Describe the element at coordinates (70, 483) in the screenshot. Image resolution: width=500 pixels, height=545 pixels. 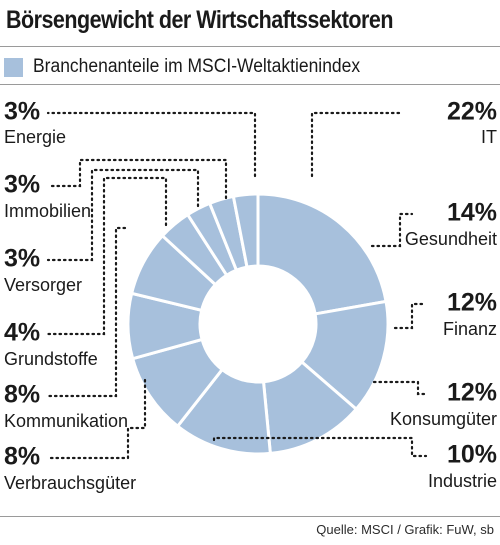
I see `category-label-verbrauchsguter: Verbrauchsgüter` at that location.